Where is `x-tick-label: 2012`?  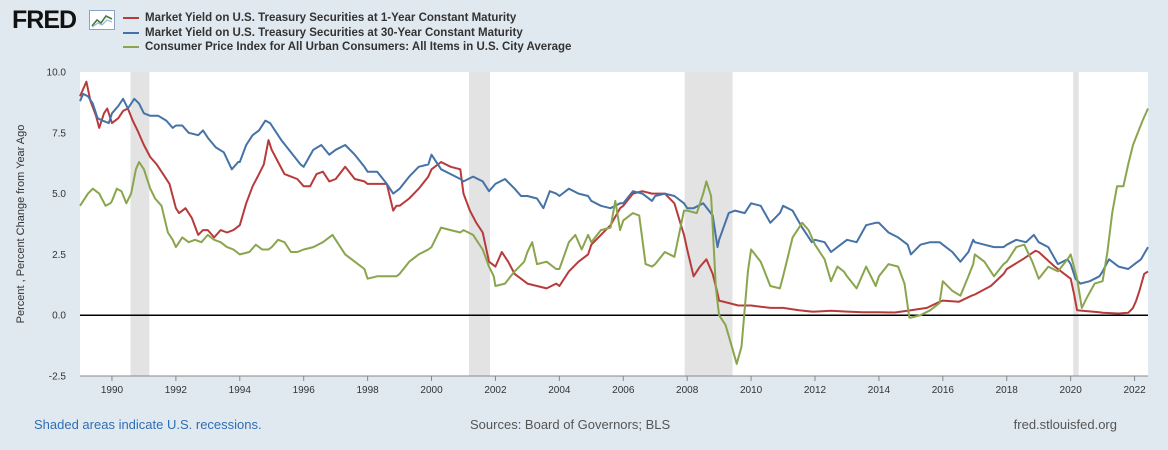 x-tick-label: 2012 is located at coordinates (815, 390).